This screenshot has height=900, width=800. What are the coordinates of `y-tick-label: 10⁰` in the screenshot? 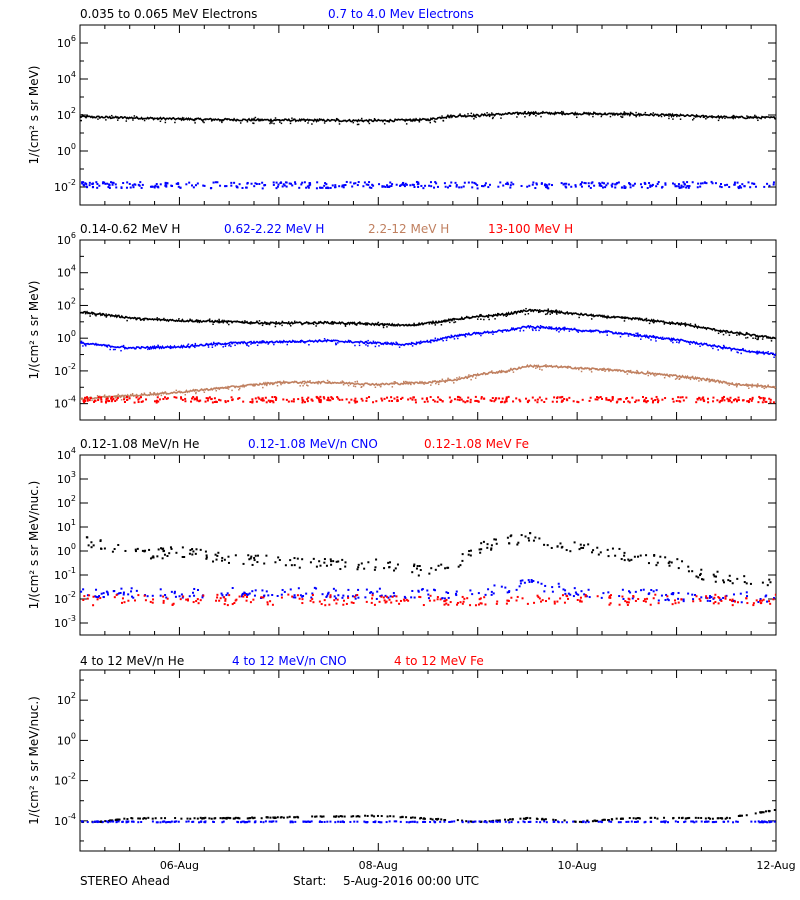 It's located at (66, 337).